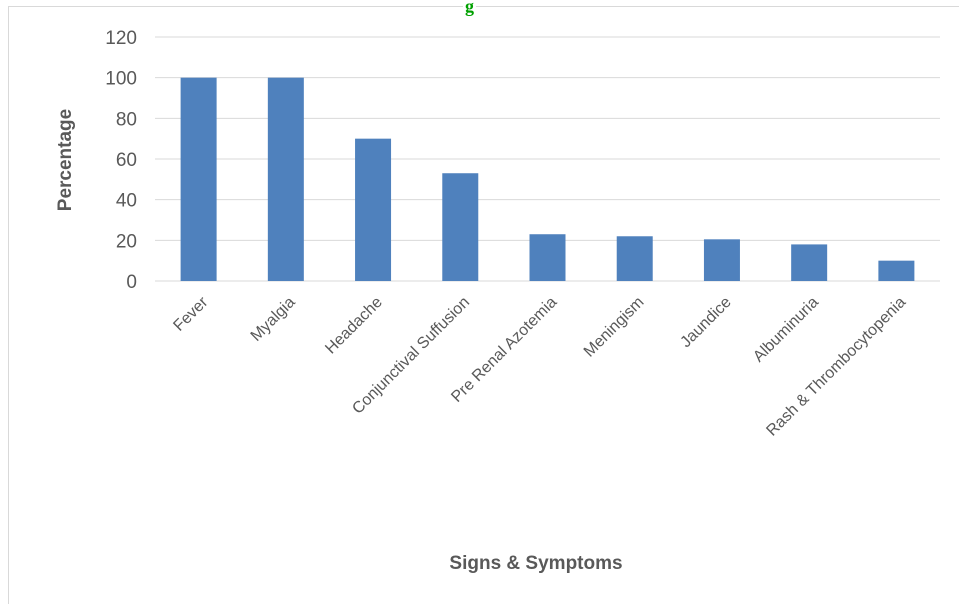 The height and width of the screenshot is (604, 959). I want to click on x-category-label: Rash & Thrombocytopenia, so click(836, 367).